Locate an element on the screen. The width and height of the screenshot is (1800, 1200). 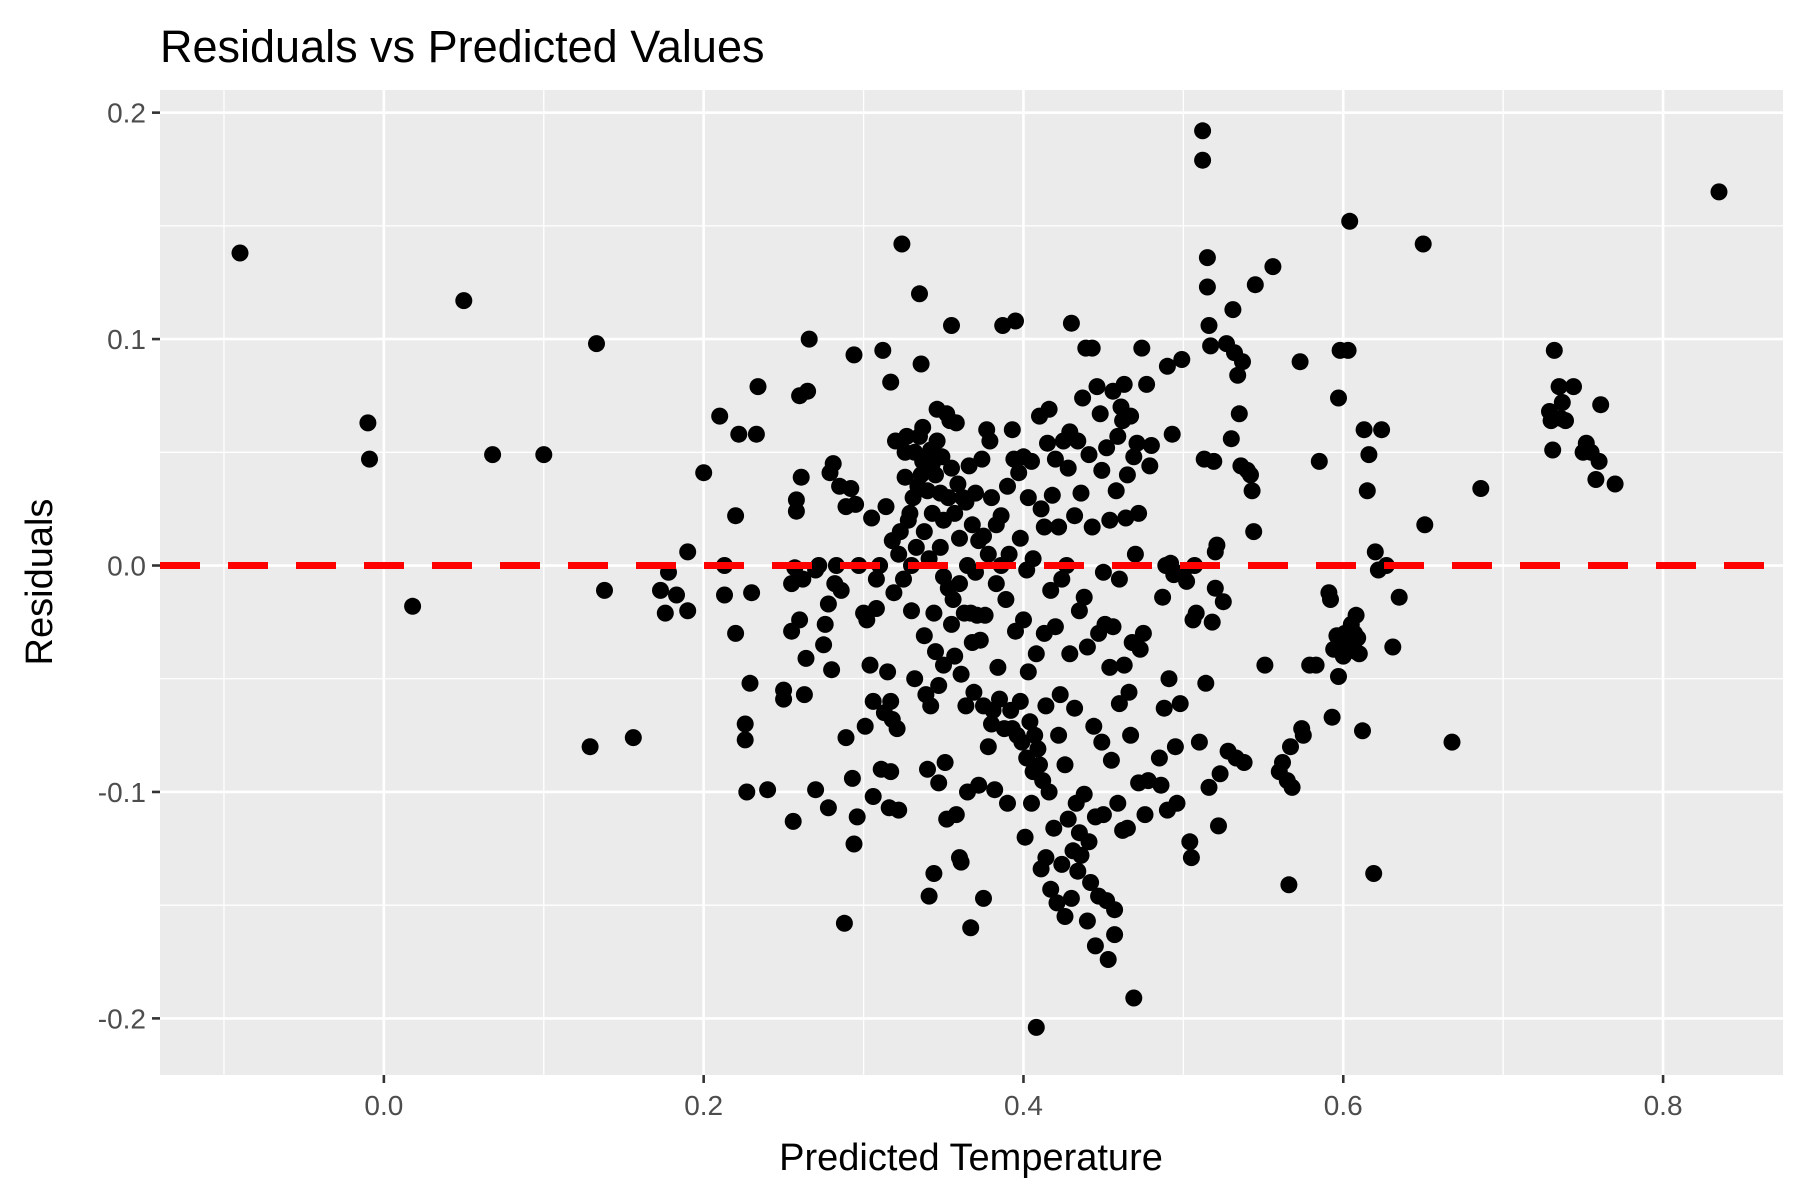
y-tick-label: -0.2 is located at coordinates (122, 1018).